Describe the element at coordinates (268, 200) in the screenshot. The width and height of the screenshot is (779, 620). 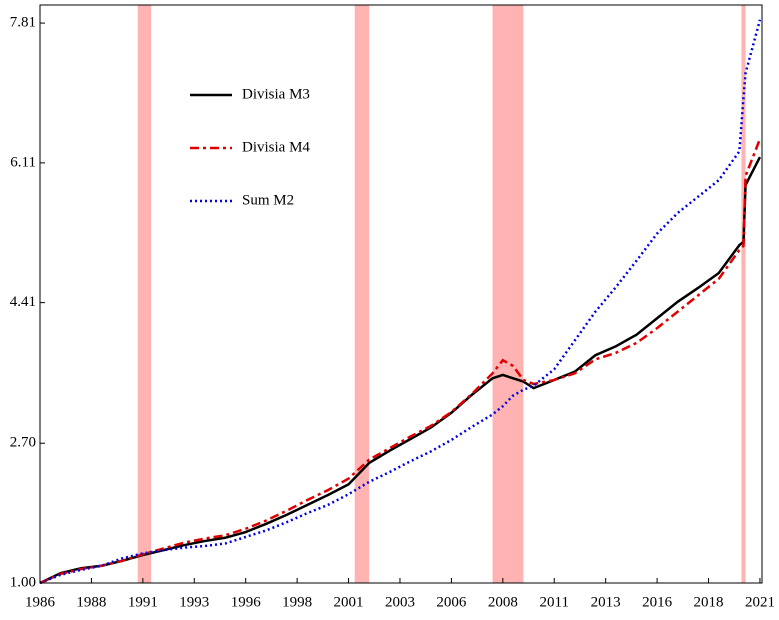
I see `legend-label: Sum M2` at that location.